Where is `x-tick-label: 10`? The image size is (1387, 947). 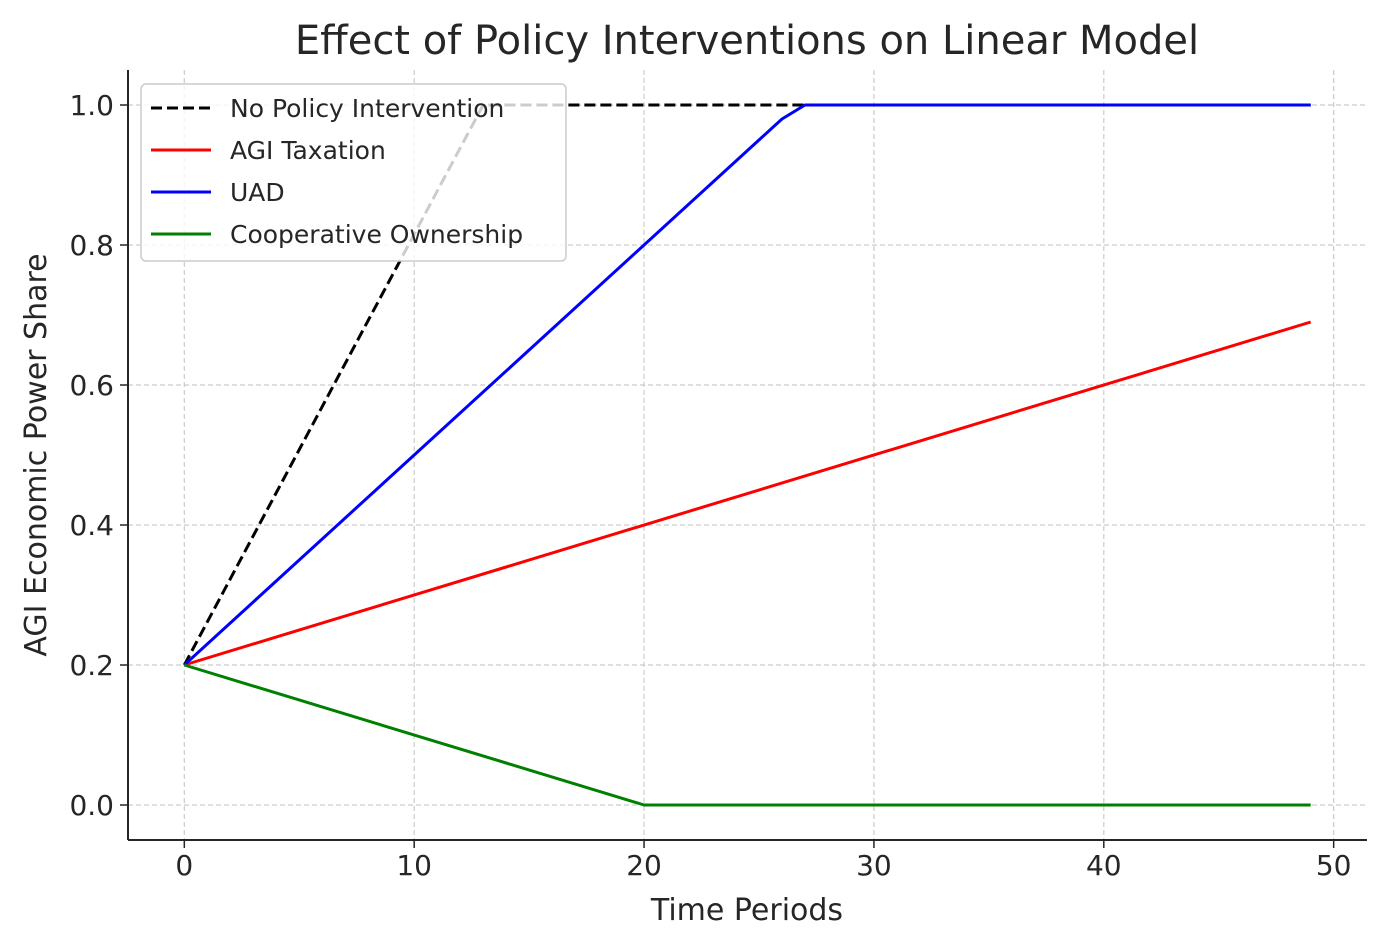 x-tick-label: 10 is located at coordinates (414, 865).